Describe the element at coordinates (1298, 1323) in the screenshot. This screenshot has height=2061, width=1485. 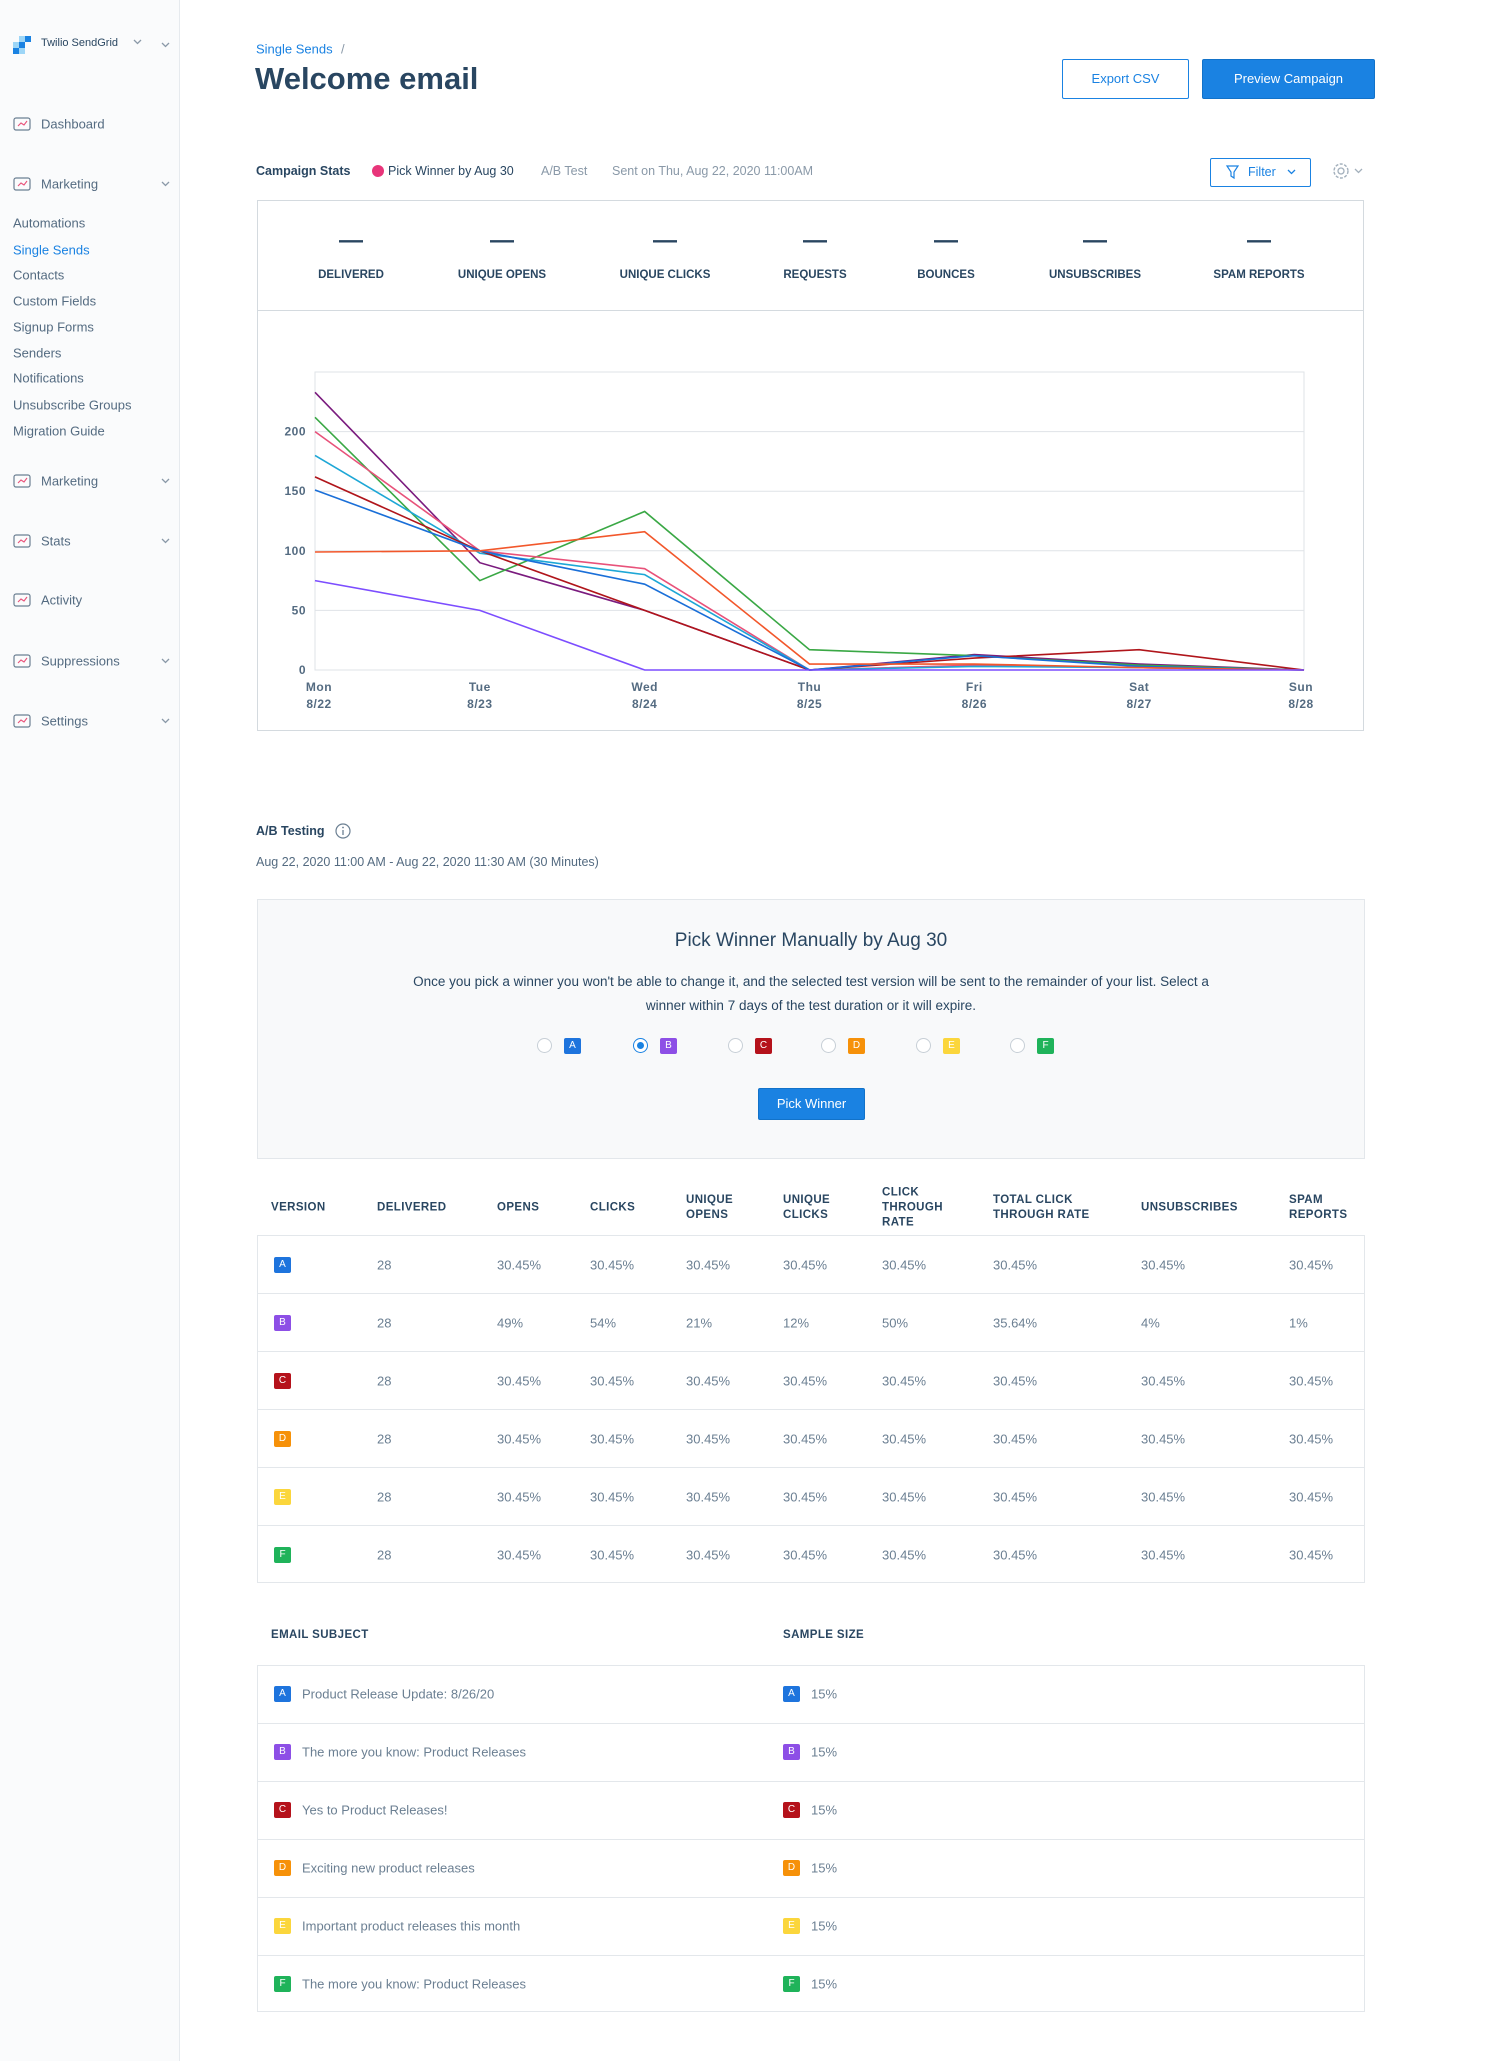
I see `table-cell: 1%` at that location.